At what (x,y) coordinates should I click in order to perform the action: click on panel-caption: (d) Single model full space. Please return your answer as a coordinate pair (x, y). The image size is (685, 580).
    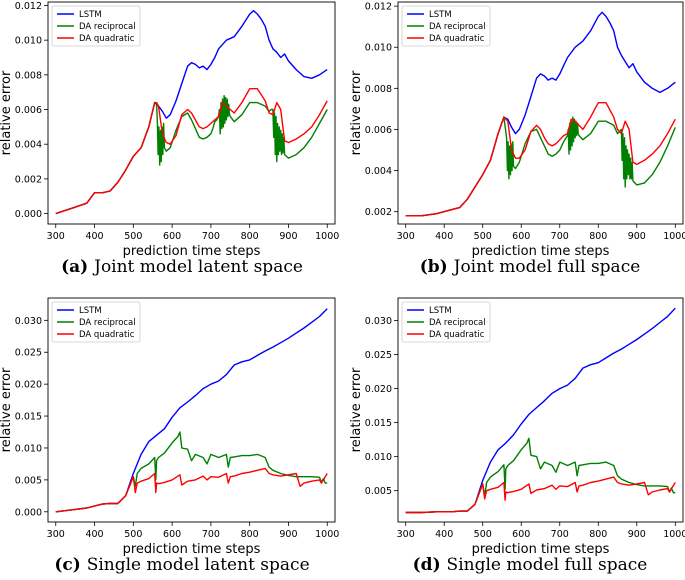
    Looking at the image, I should click on (530, 565).